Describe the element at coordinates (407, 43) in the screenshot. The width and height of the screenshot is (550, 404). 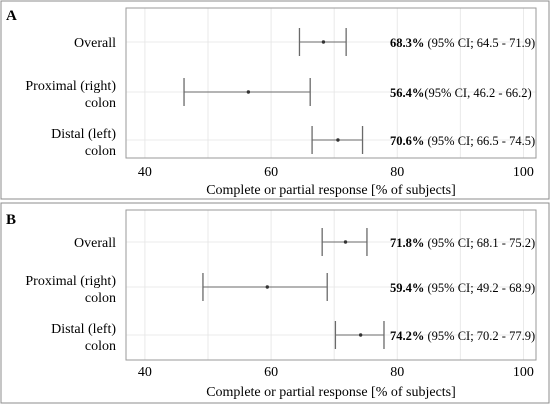
I see `annotation-estimate: 68.3%` at that location.